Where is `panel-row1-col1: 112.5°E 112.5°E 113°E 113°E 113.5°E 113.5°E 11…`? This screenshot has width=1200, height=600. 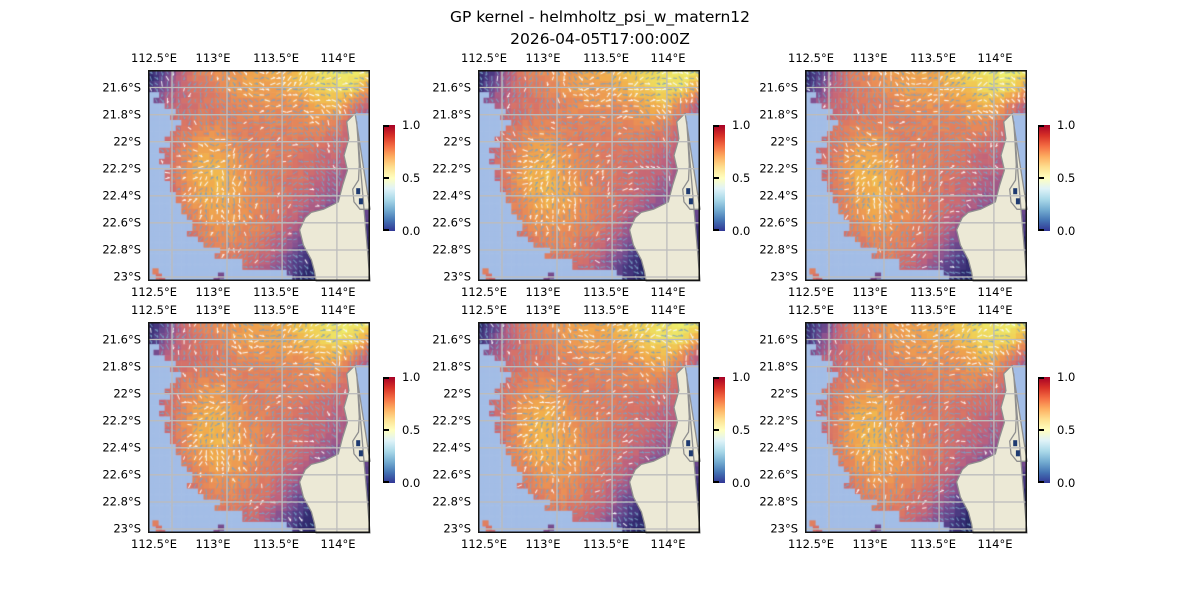
panel-row1-col1: 112.5°E 112.5°E 113°E 113°E 113.5°E 113.5°E 11… is located at coordinates (236, 175).